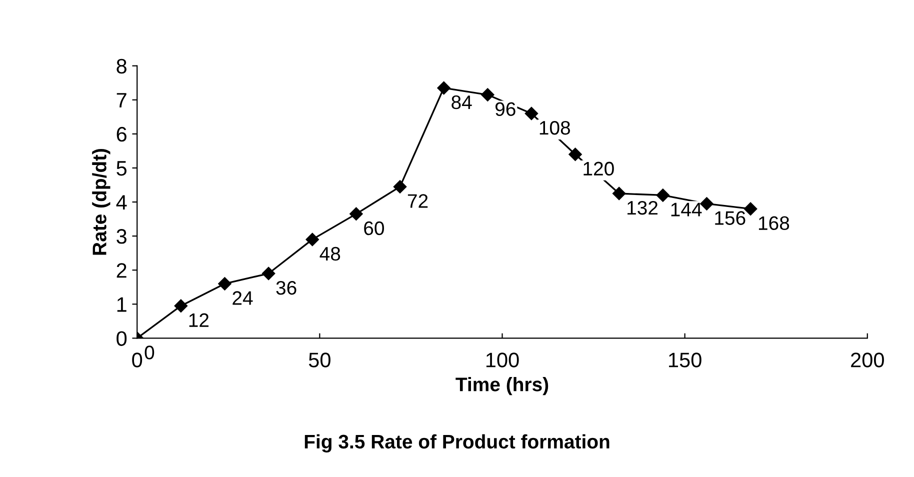 This screenshot has width=914, height=477. What do you see at coordinates (330, 253) in the screenshot?
I see `annotation: 48` at bounding box center [330, 253].